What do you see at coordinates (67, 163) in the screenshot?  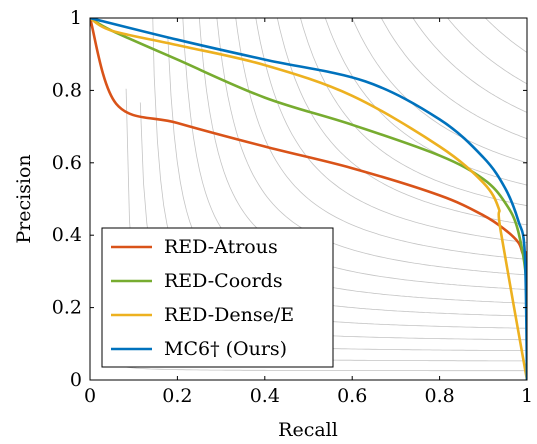 I see `y-tick-label: 0.6` at bounding box center [67, 163].